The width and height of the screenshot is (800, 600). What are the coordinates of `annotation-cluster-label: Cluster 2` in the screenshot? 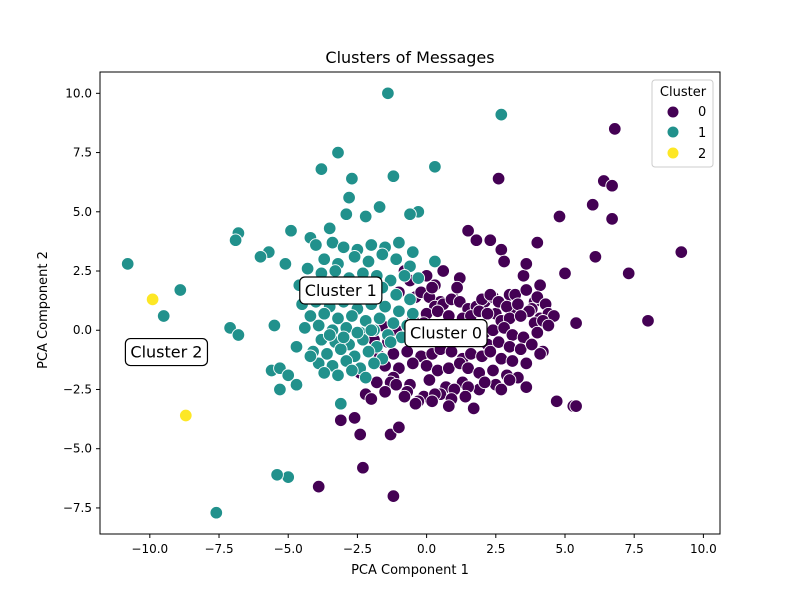 It's located at (166, 352).